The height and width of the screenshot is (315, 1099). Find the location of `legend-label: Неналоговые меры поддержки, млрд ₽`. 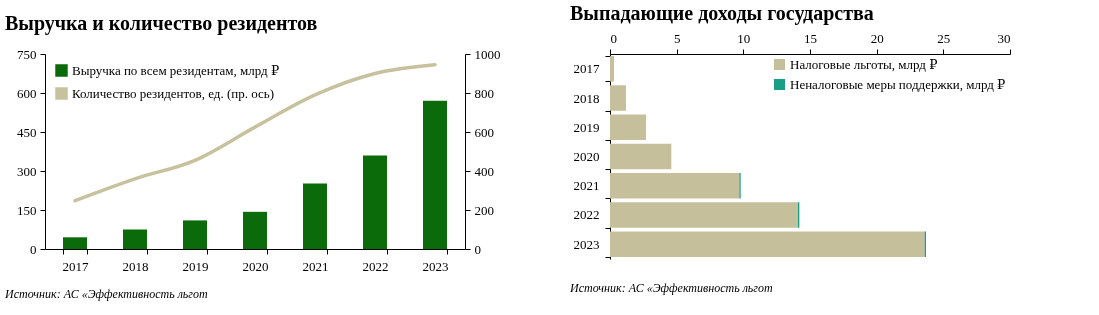

legend-label: Неналоговые меры поддержки, млрд ₽ is located at coordinates (898, 84).